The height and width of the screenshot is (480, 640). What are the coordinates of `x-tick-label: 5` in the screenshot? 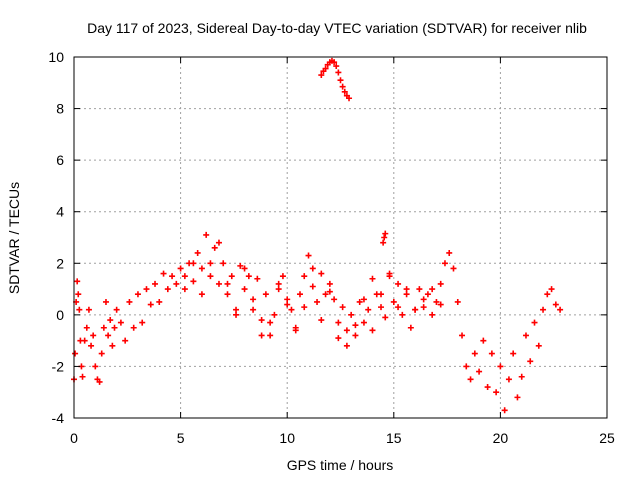 It's located at (181, 438).